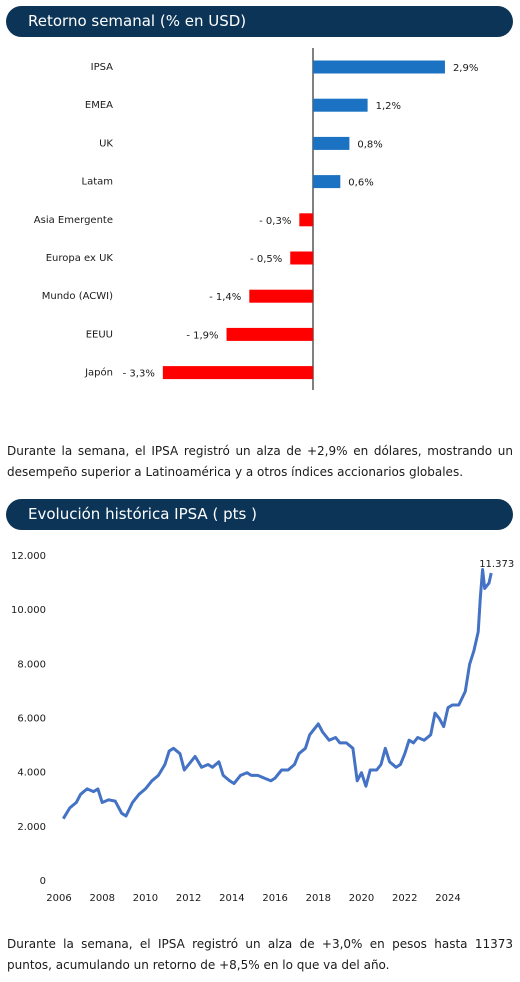 The image size is (520, 982). What do you see at coordinates (31, 827) in the screenshot?
I see `y-tick-label: 2.000` at bounding box center [31, 827].